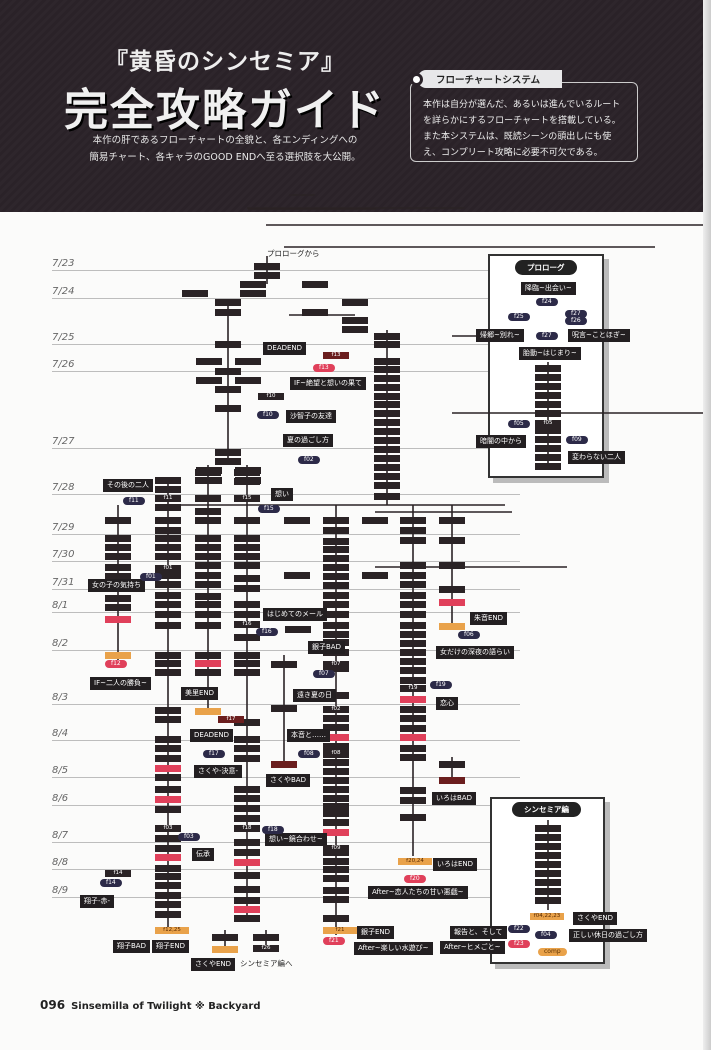  Describe the element at coordinates (168, 568) in the screenshot. I see `flowchart-node: f01` at that location.